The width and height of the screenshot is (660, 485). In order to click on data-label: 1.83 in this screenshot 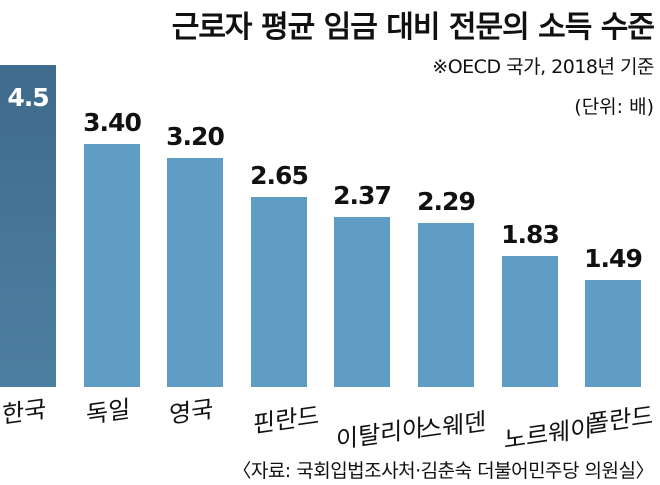, I will do `click(530, 235)`.